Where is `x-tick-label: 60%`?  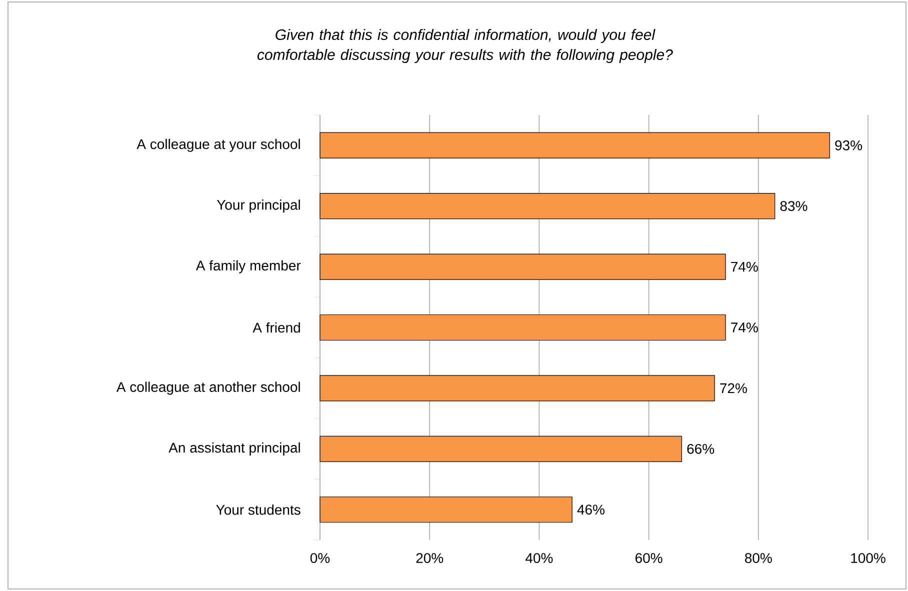 x-tick-label: 60% is located at coordinates (649, 558).